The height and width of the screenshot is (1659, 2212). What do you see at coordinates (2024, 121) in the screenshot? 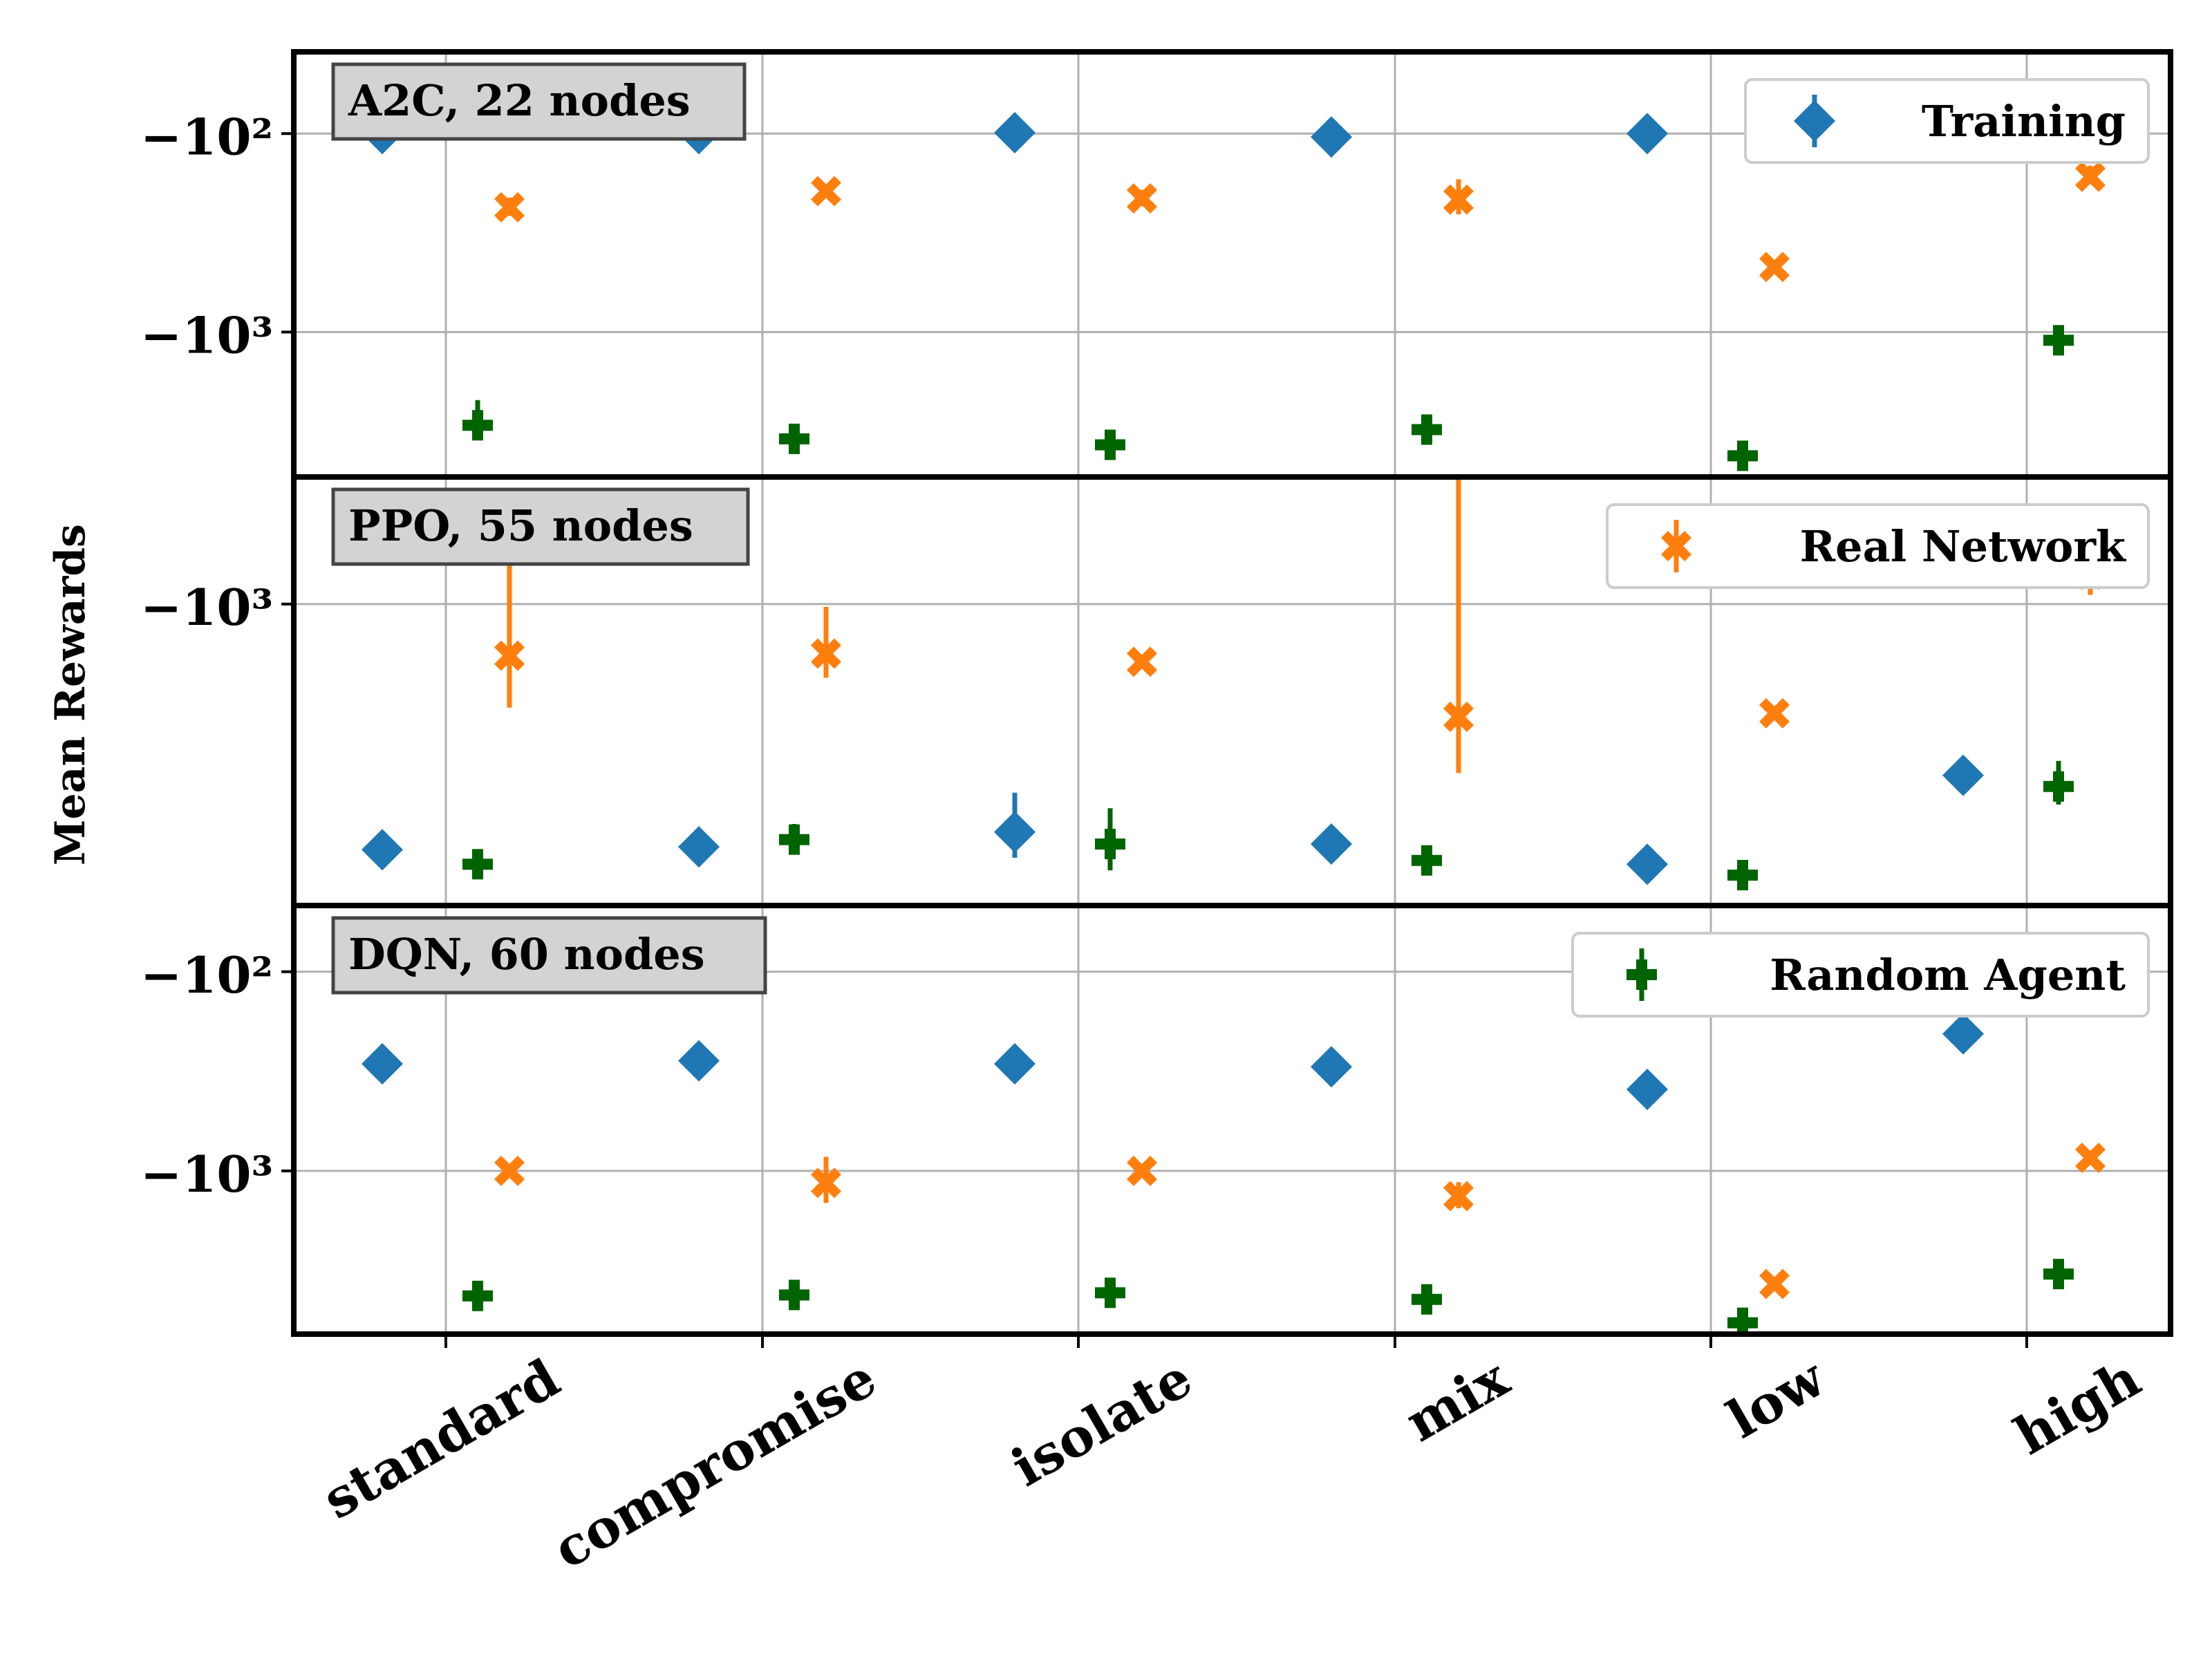
I see `legend-label: Training` at bounding box center [2024, 121].